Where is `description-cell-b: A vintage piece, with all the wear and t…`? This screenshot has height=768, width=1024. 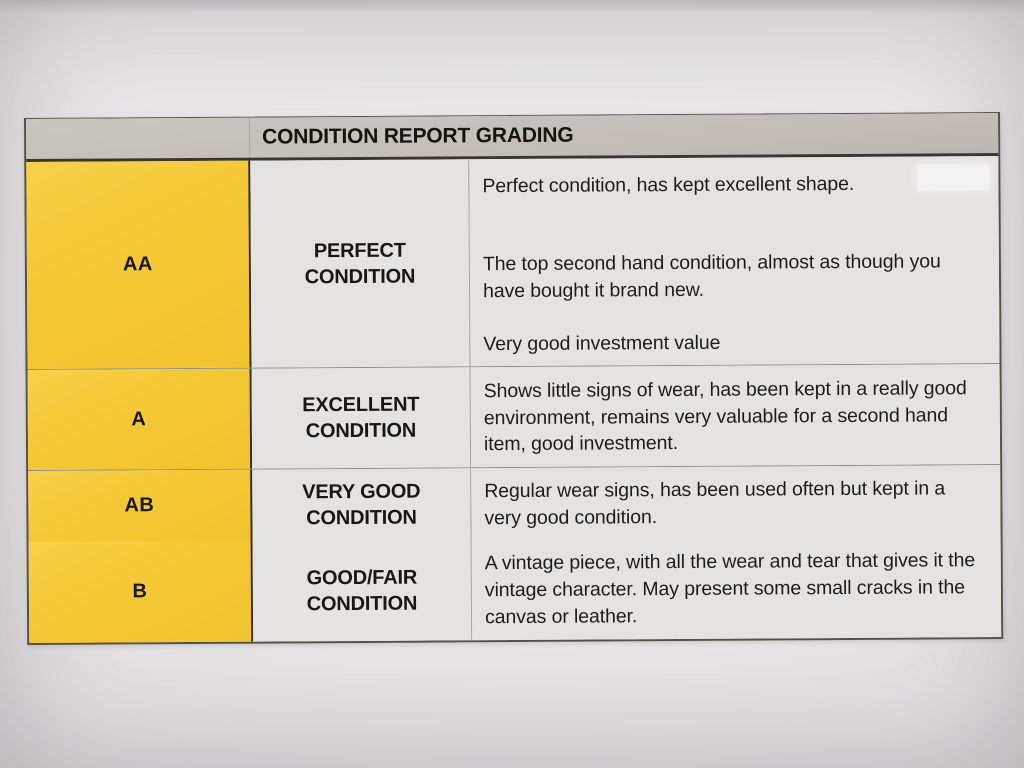 description-cell-b: A vintage piece, with all the wear and t… is located at coordinates (736, 588).